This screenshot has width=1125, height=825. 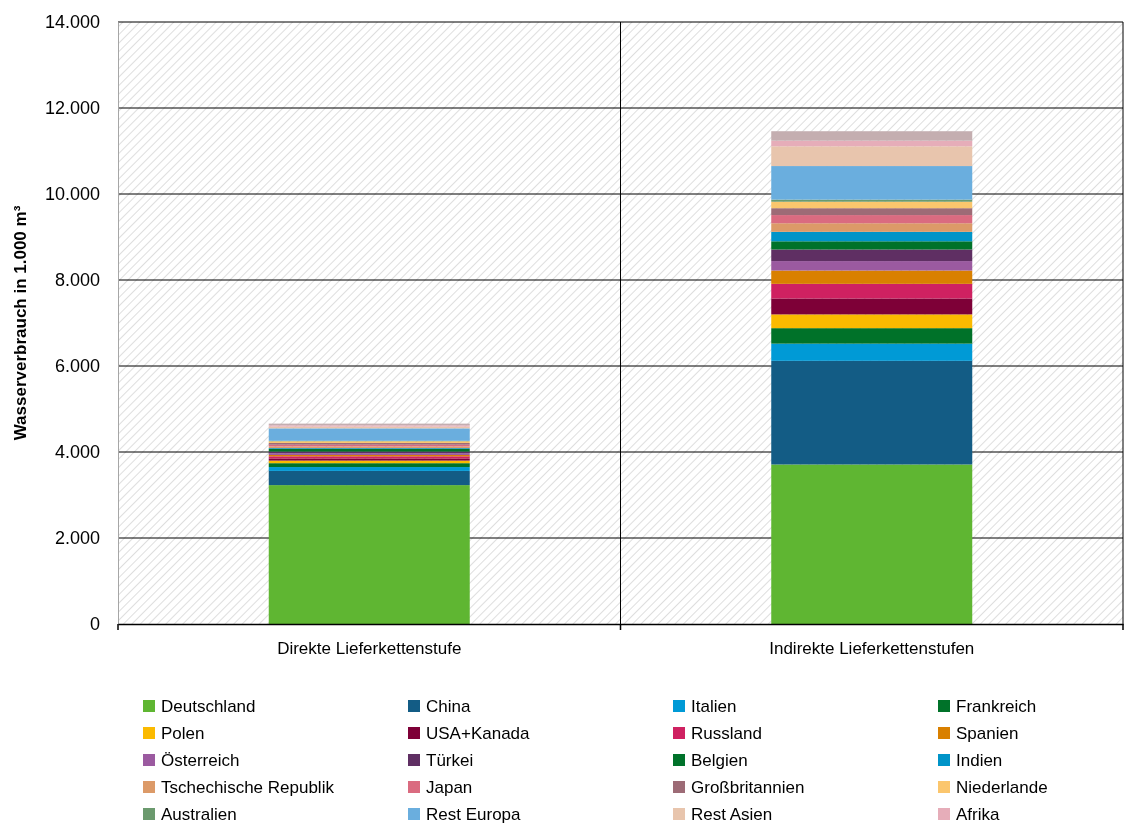 What do you see at coordinates (979, 760) in the screenshot?
I see `legend-label: Indien` at bounding box center [979, 760].